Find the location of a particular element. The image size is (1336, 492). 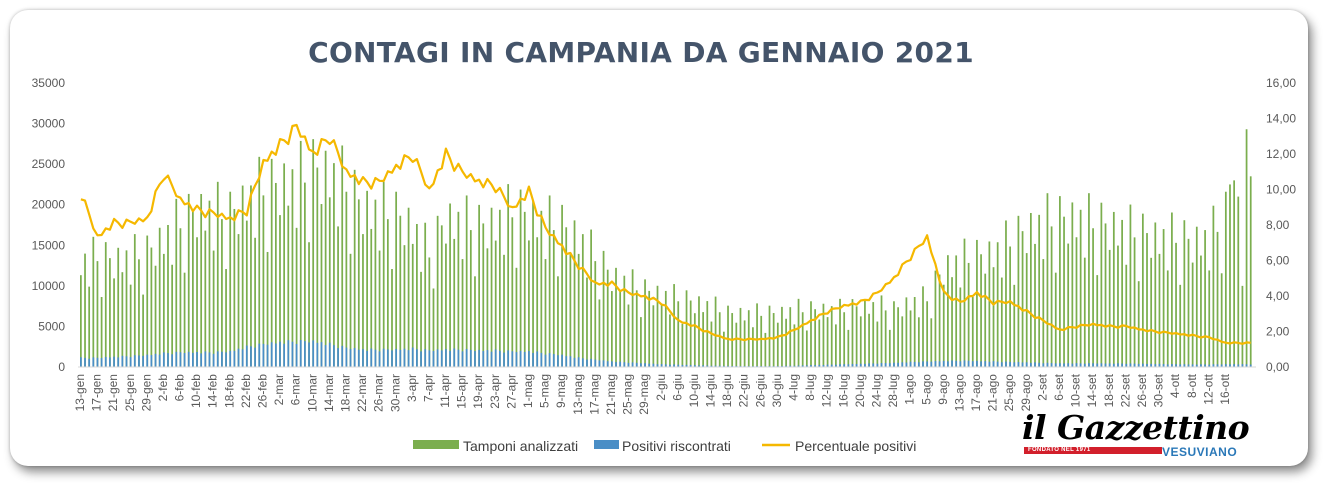

x-tick-label: 10-giu is located at coordinates (694, 390).